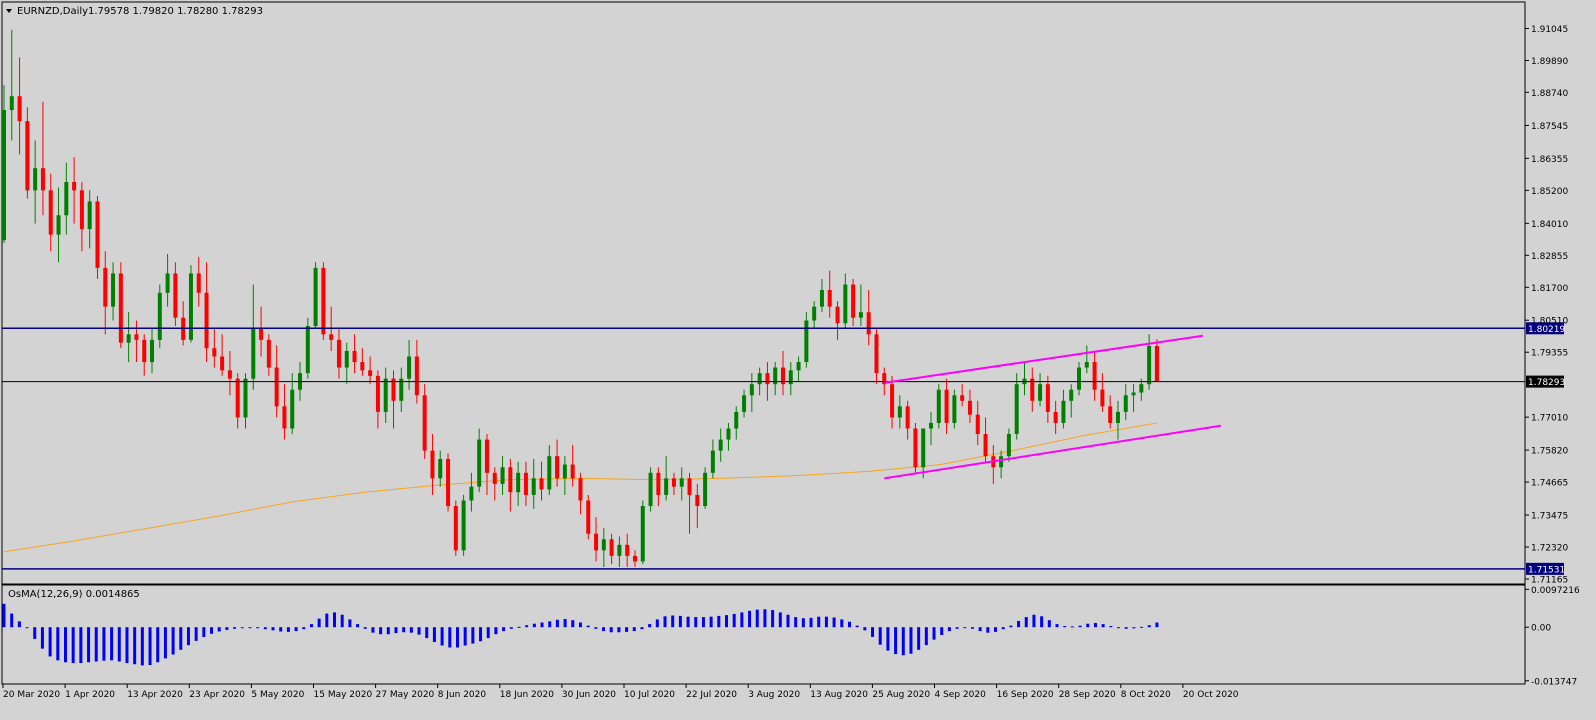 The image size is (1596, 720). Describe the element at coordinates (1146, 695) in the screenshot. I see `time-tick-label: 8 Oct 2020` at that location.